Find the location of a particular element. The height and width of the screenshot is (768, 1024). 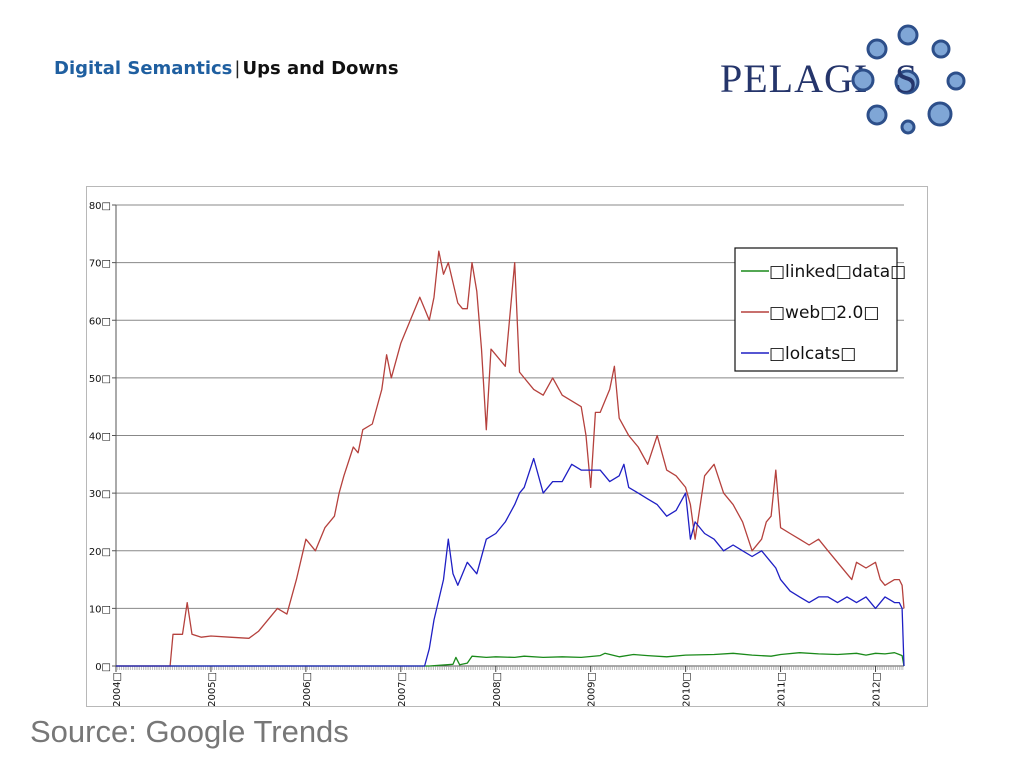

x-tick-label: 2007□ is located at coordinates (402, 689).